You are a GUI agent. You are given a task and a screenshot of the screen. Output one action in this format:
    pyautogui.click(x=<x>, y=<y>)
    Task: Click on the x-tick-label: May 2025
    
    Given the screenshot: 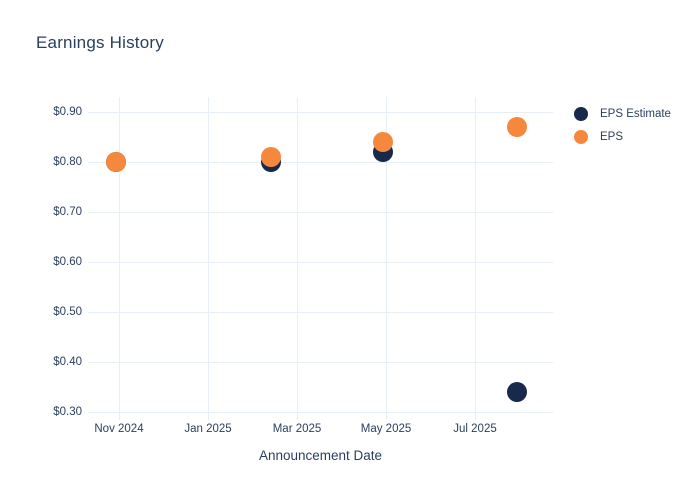 What is the action you would take?
    pyautogui.click(x=386, y=429)
    